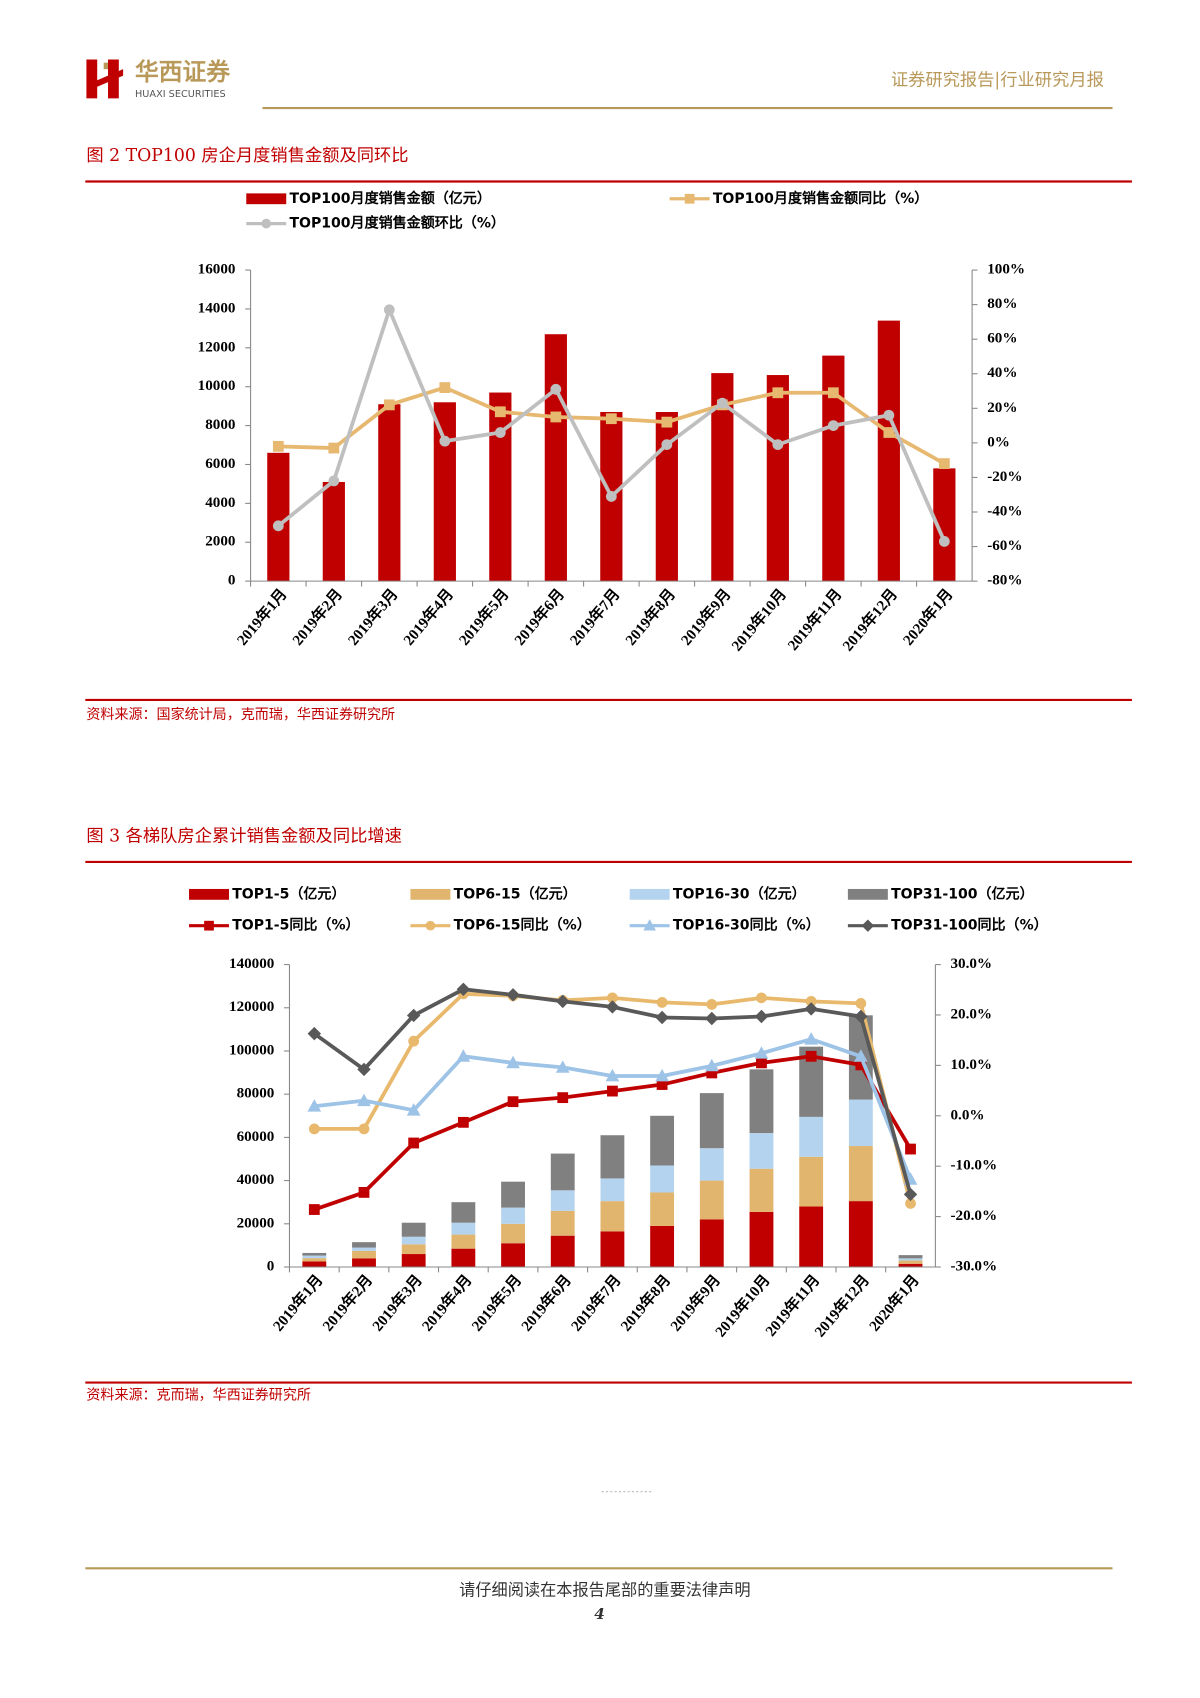 Image resolution: width=1200 pixels, height=1698 pixels. I want to click on figure-caption: 图 2 TOP100 房企月度销售金额及同环比, so click(247, 156).